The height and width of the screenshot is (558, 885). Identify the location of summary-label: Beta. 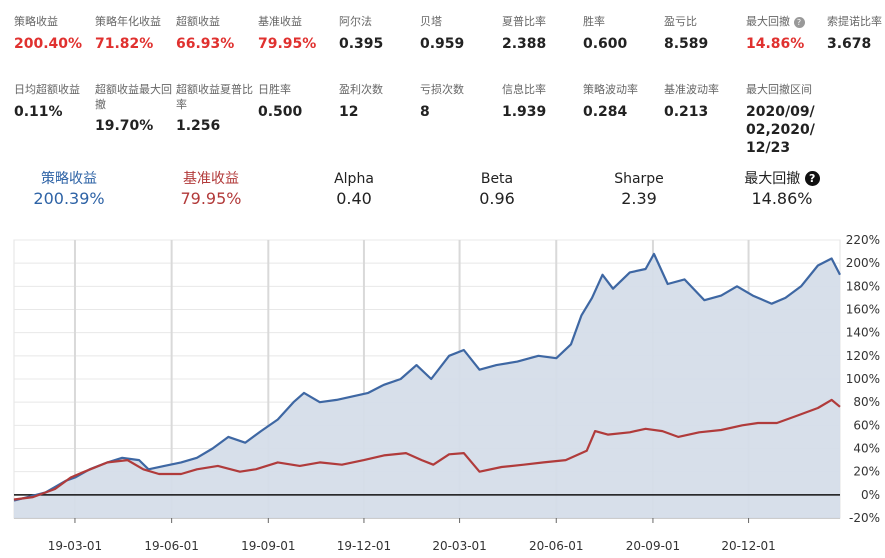
(497, 179).